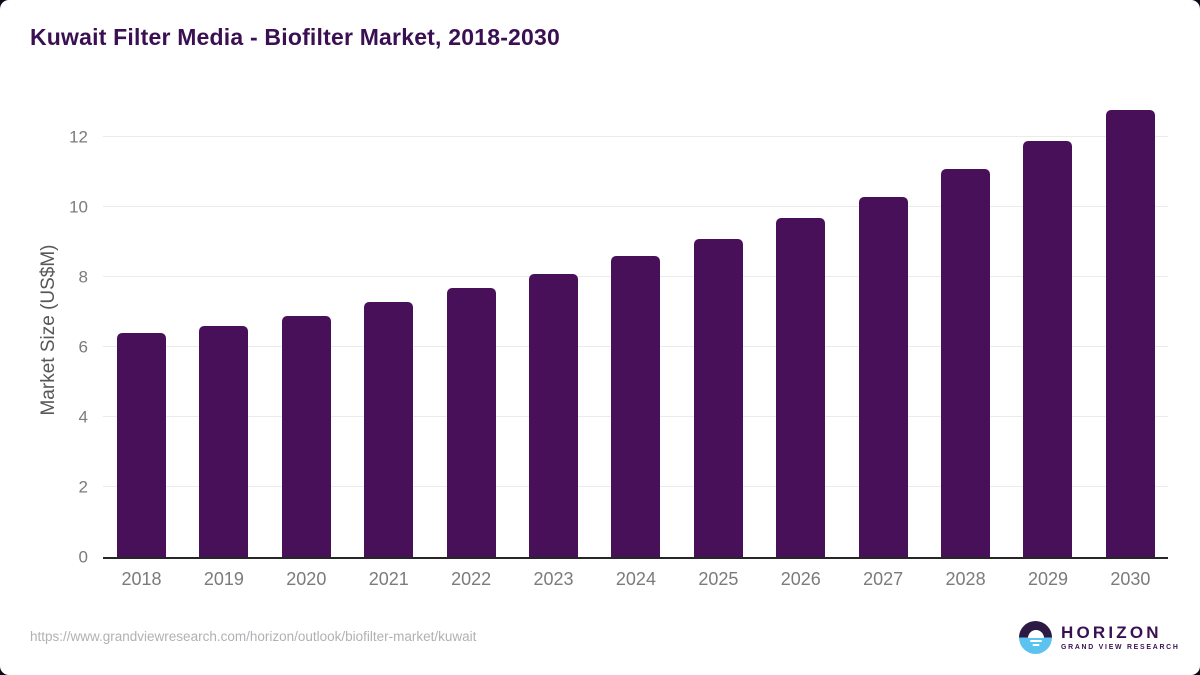 This screenshot has height=675, width=1200. I want to click on bar-2021, so click(389, 429).